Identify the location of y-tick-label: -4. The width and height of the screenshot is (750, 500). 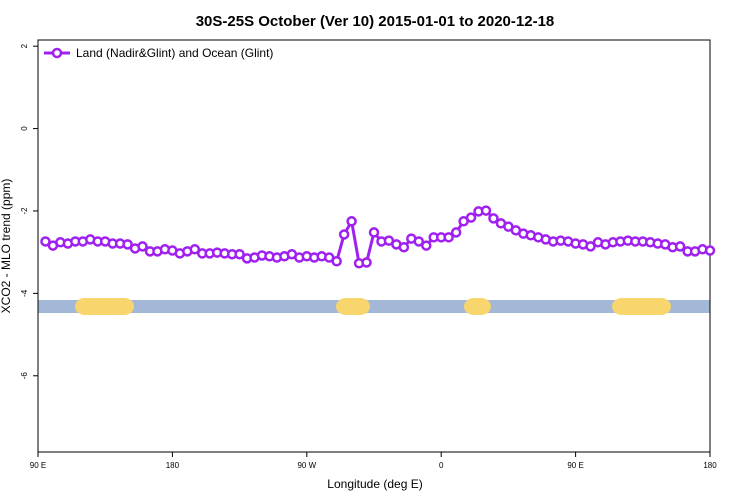
(24, 293).